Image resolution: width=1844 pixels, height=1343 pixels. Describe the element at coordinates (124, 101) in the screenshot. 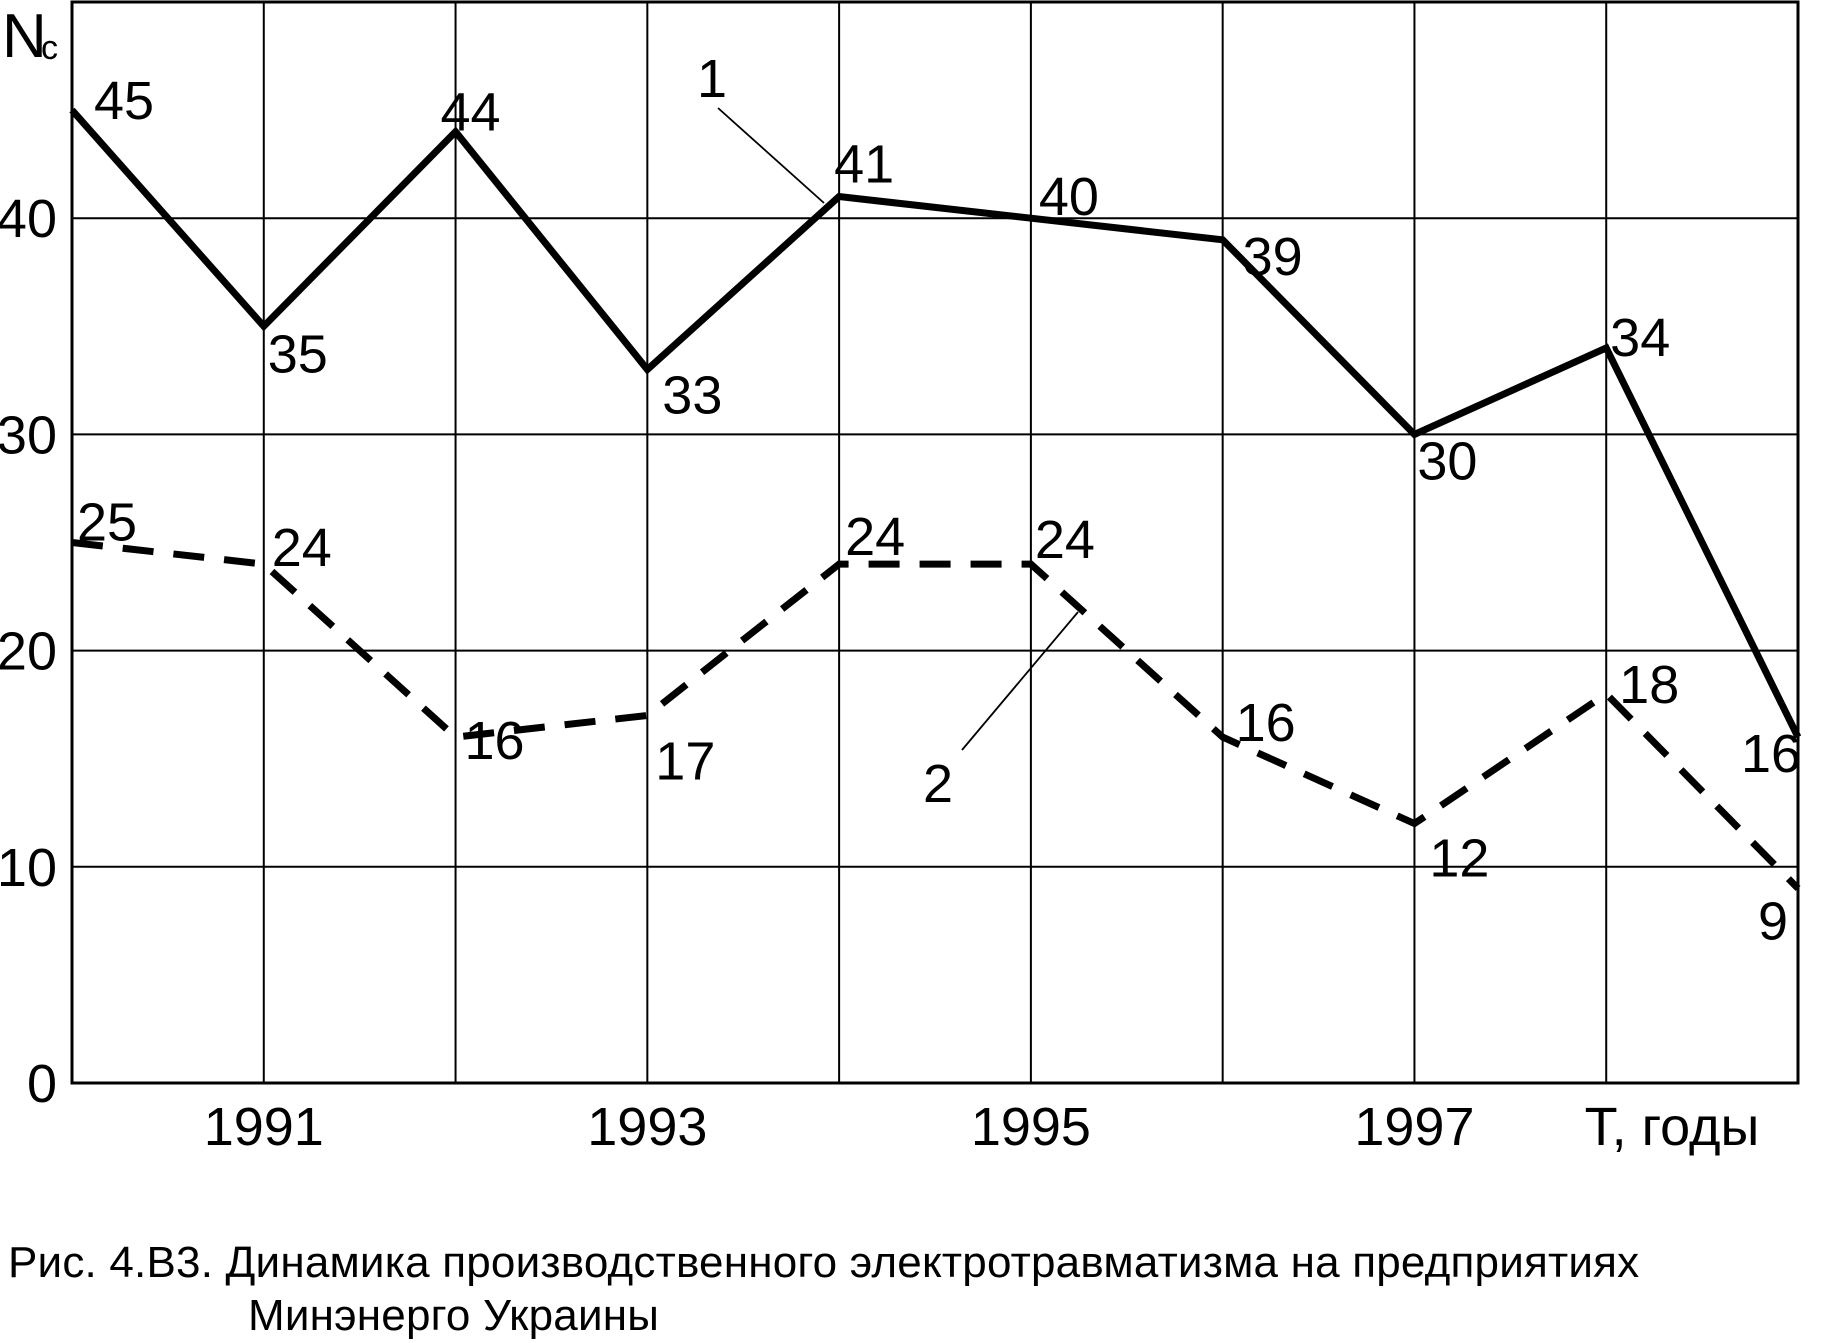

I see `data-label-series1-1990: 45` at that location.